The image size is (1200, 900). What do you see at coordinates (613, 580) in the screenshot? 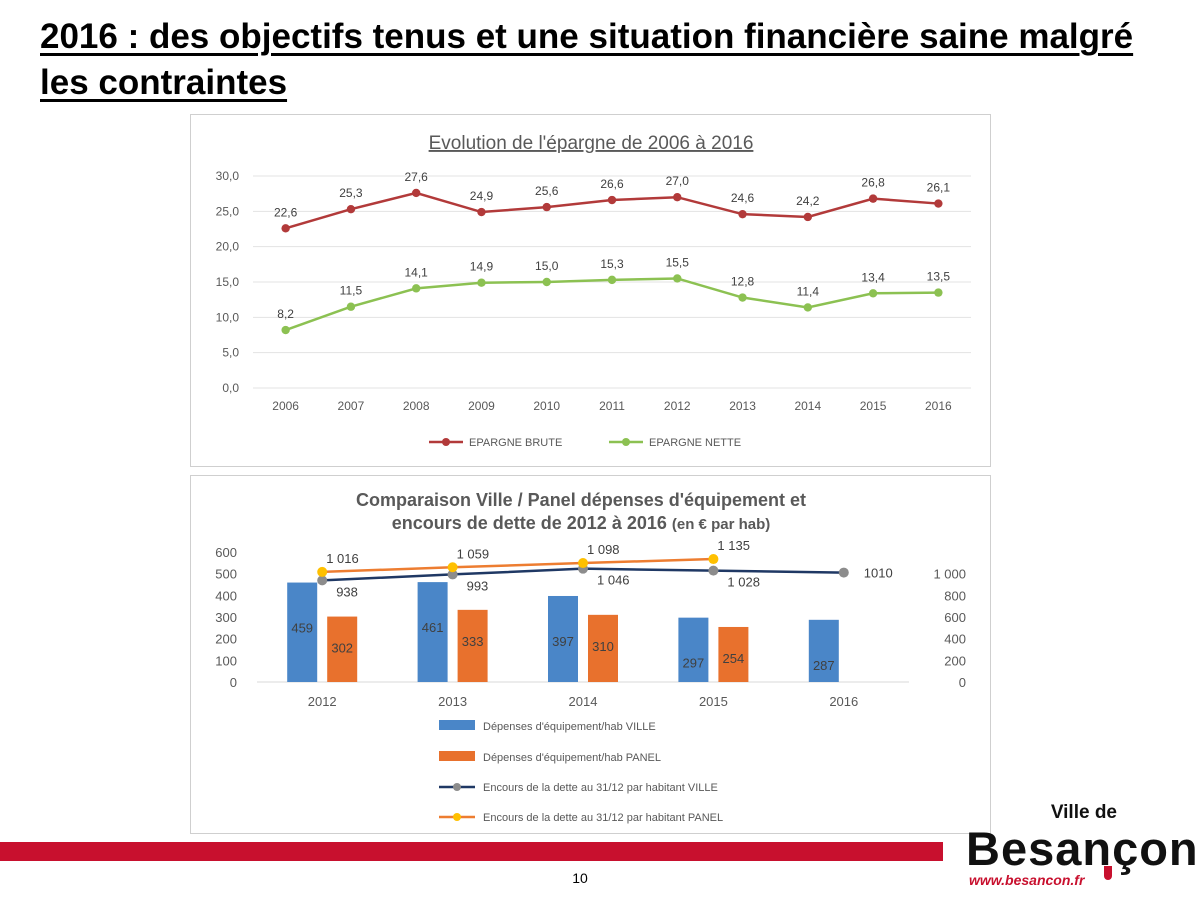
I see `chart2-debt-label-ville: 1 046` at bounding box center [613, 580].